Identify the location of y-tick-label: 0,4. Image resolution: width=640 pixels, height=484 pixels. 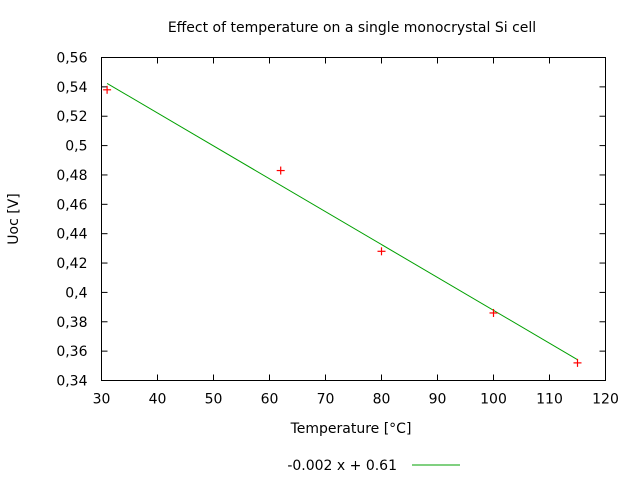
(76, 293).